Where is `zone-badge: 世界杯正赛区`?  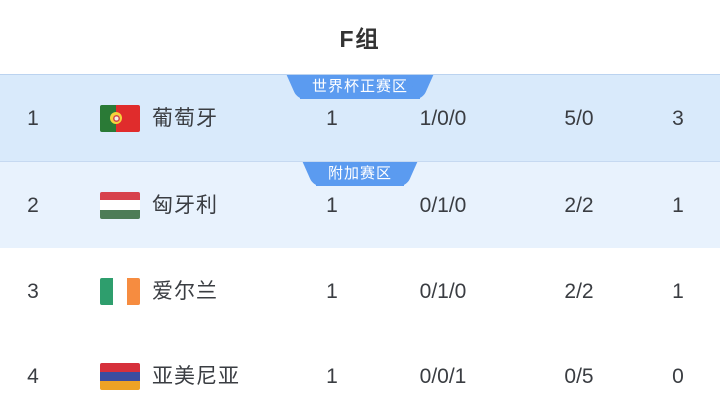
zone-badge: 世界杯正赛区 is located at coordinates (360, 87).